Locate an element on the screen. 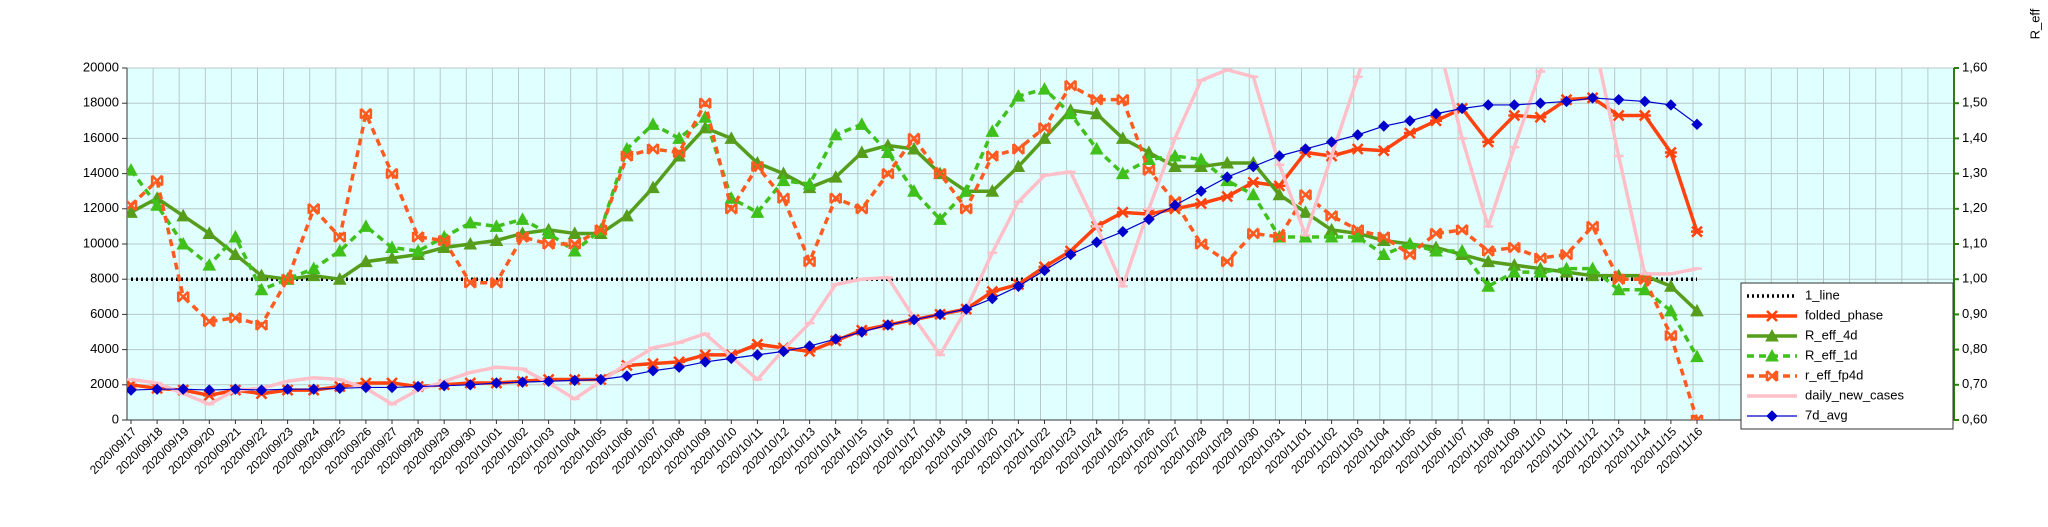 Image resolution: width=2048 pixels, height=527 pixels. legend-label: 1_line is located at coordinates (1822, 294).